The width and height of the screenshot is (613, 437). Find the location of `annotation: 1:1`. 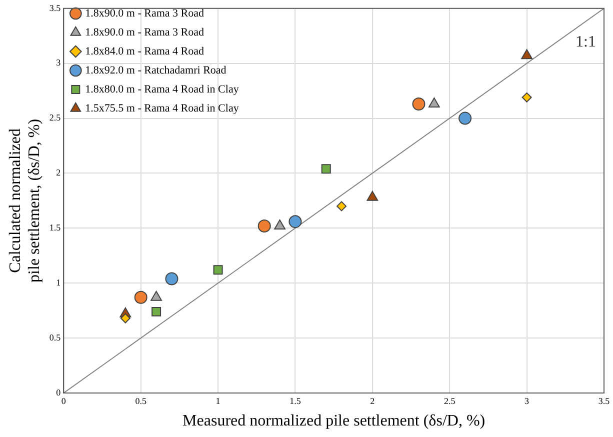

annotation: 1:1 is located at coordinates (586, 42).